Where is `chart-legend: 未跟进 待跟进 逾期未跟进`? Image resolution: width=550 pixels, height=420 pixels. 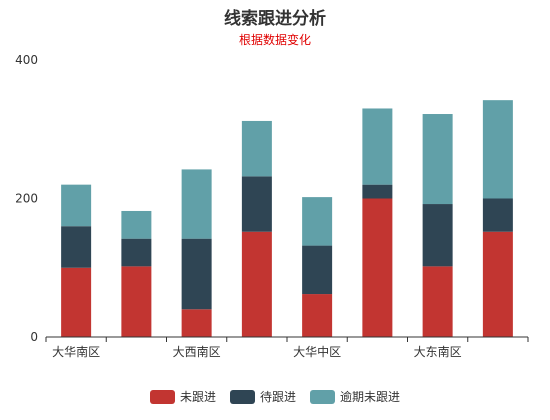 chart-legend: 未跟进 待跟进 逾期未跟进 is located at coordinates (275, 396).